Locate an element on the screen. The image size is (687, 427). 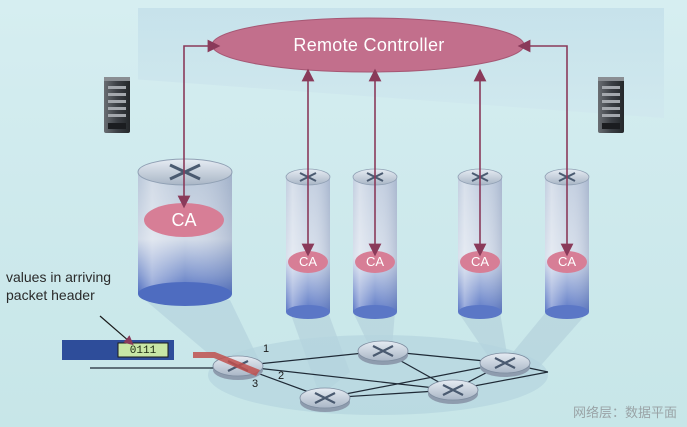
network-routers is located at coordinates (371, 376).